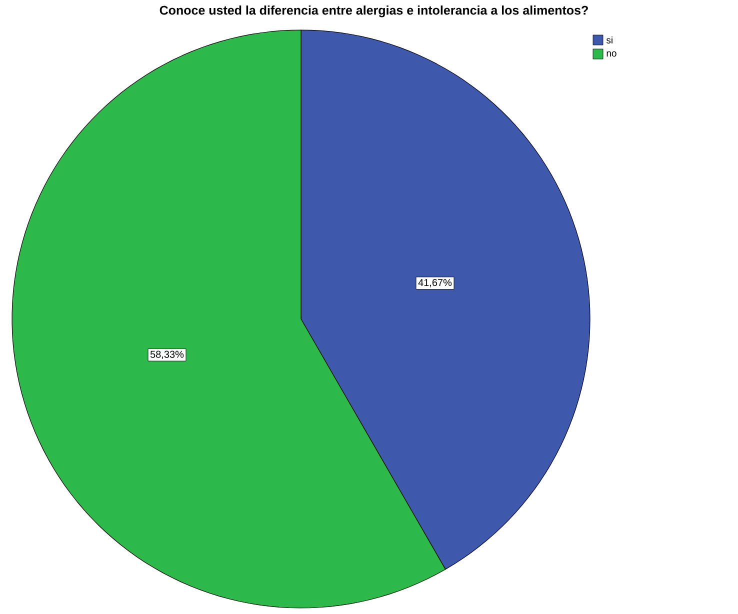 The height and width of the screenshot is (614, 738). I want to click on legend-label: no, so click(611, 54).